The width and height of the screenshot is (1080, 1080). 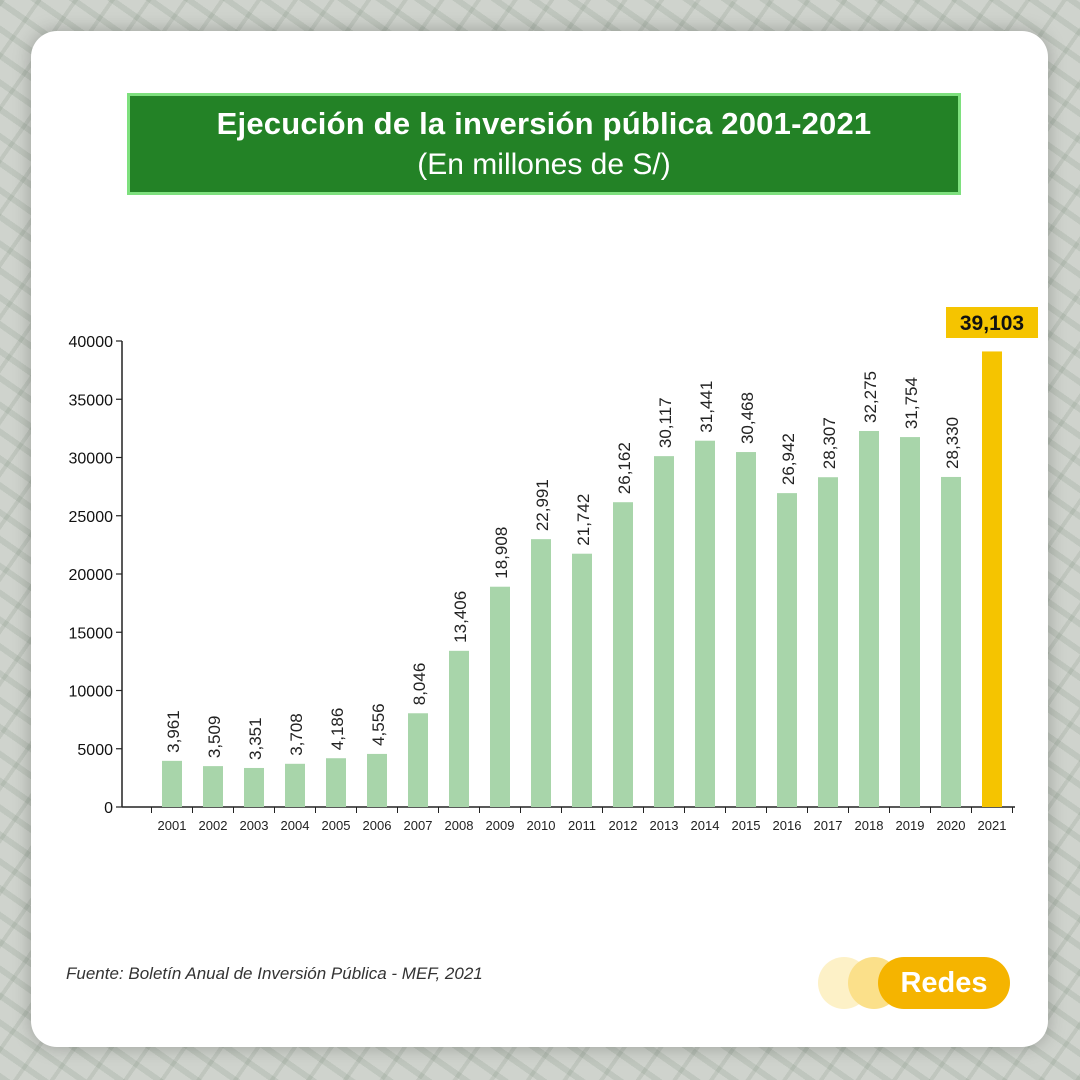 What do you see at coordinates (746, 825) in the screenshot?
I see `x-tick-label: 2015` at bounding box center [746, 825].